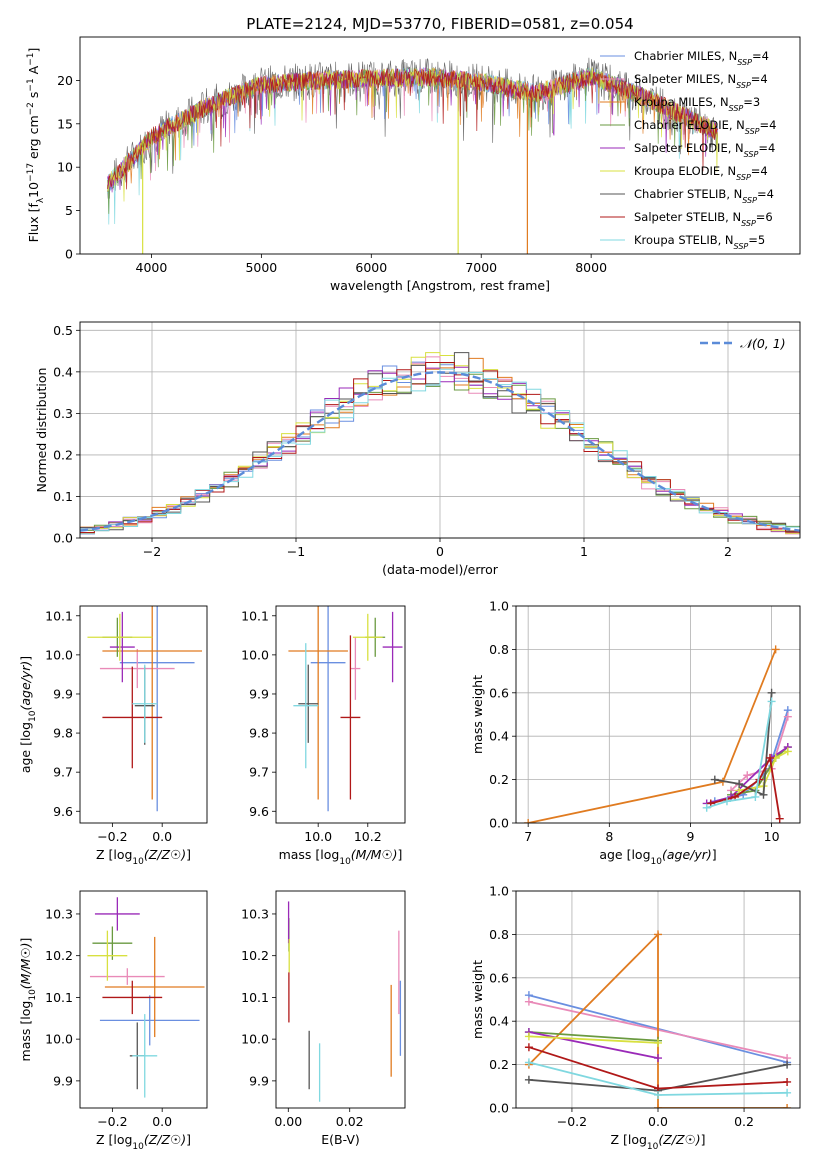 The image size is (819, 1170). What do you see at coordinates (701, 58) in the screenshot?
I see `legend-label: Chabrier MILES, NSSP=4` at bounding box center [701, 58].